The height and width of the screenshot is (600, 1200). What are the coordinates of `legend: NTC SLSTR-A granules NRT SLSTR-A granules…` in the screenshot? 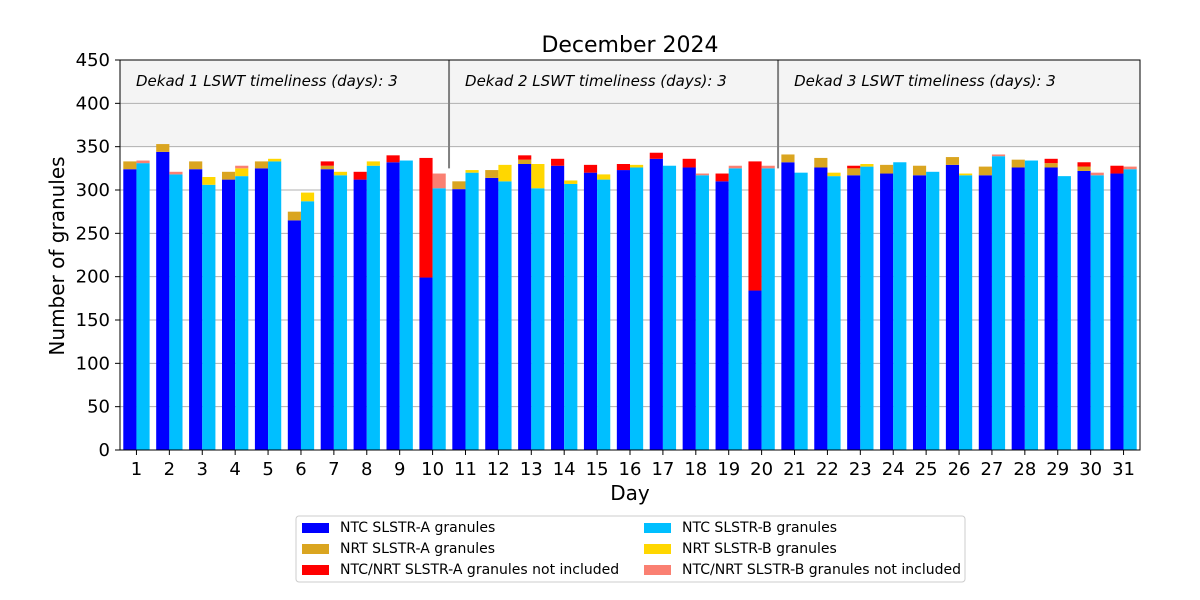 It's located at (630, 549).